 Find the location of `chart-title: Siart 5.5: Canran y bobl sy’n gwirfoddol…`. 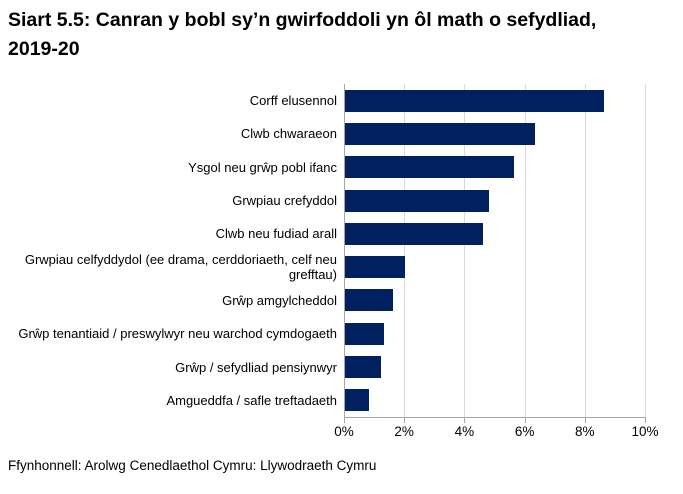

chart-title: Siart 5.5: Canran y bobl sy’n gwirfoddol… is located at coordinates (302, 34).